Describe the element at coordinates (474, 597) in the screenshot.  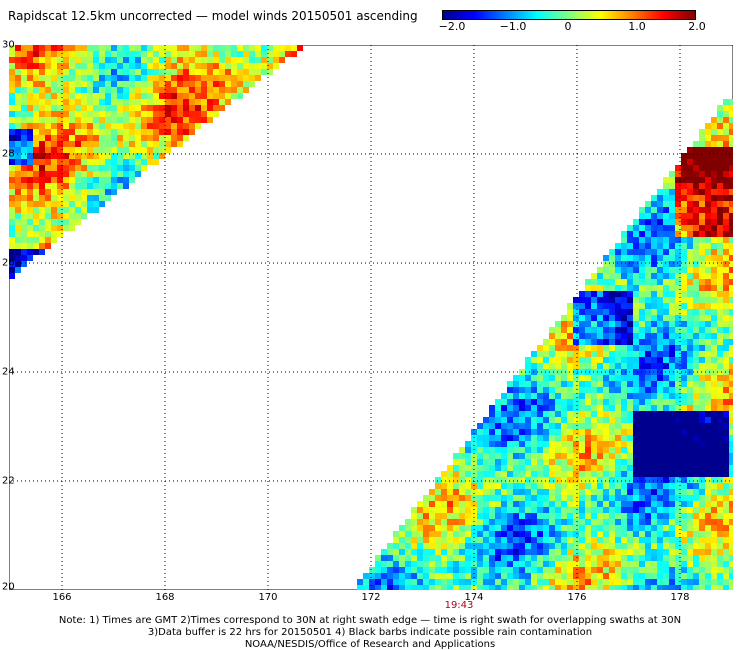
I see `lon-tick-label: 174` at that location.